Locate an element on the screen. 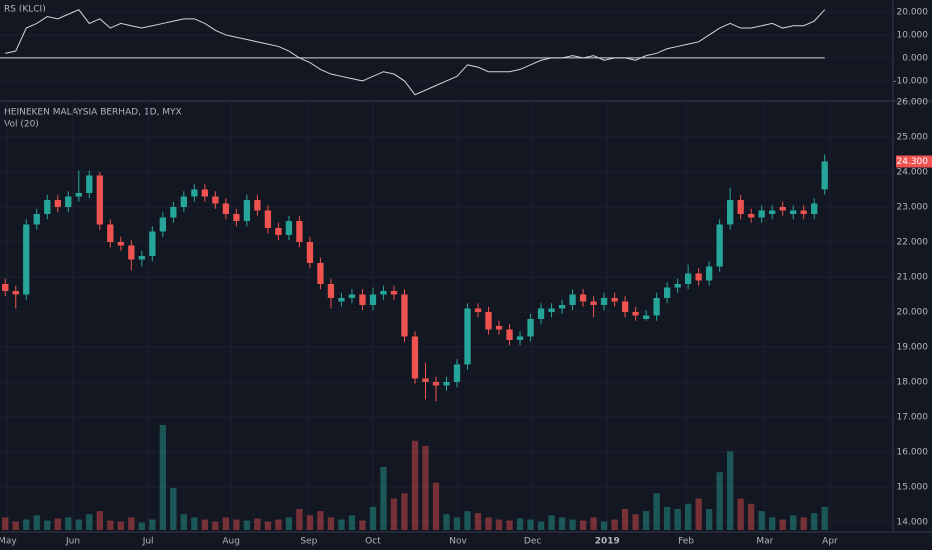 The width and height of the screenshot is (932, 550). y-tick-label: 18.000 is located at coordinates (913, 382).